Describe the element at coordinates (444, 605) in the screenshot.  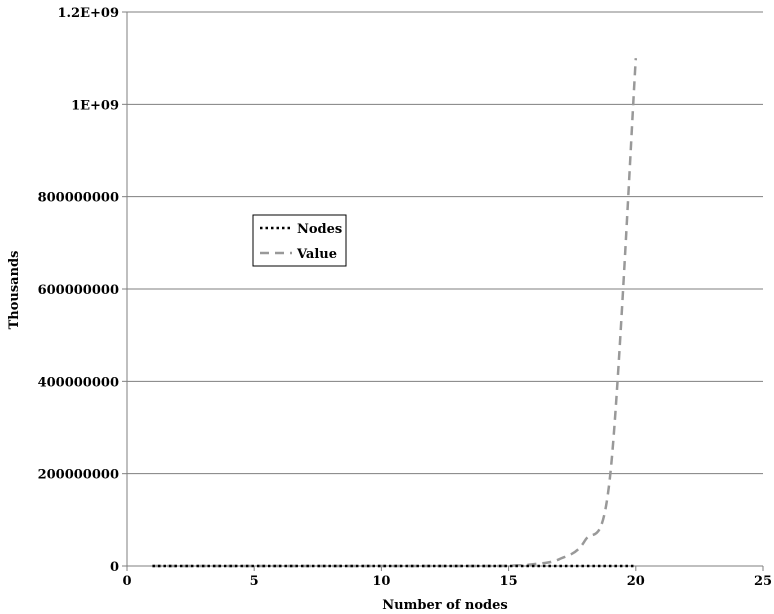
I see `x-axis-title: Number of nodes` at that location.